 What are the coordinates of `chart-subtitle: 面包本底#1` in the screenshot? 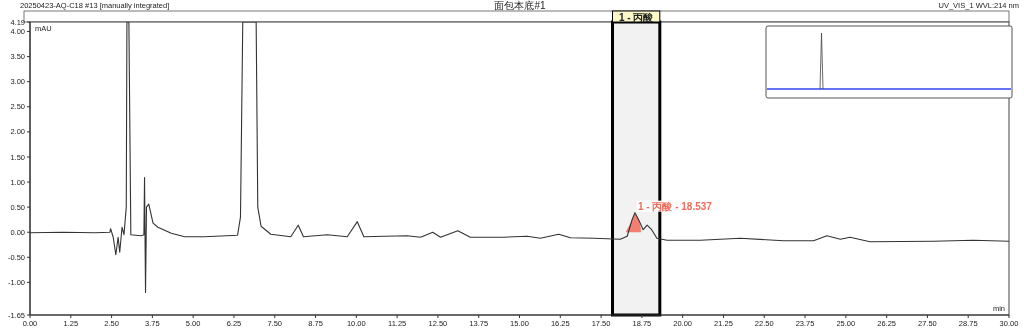 It's located at (520, 5).